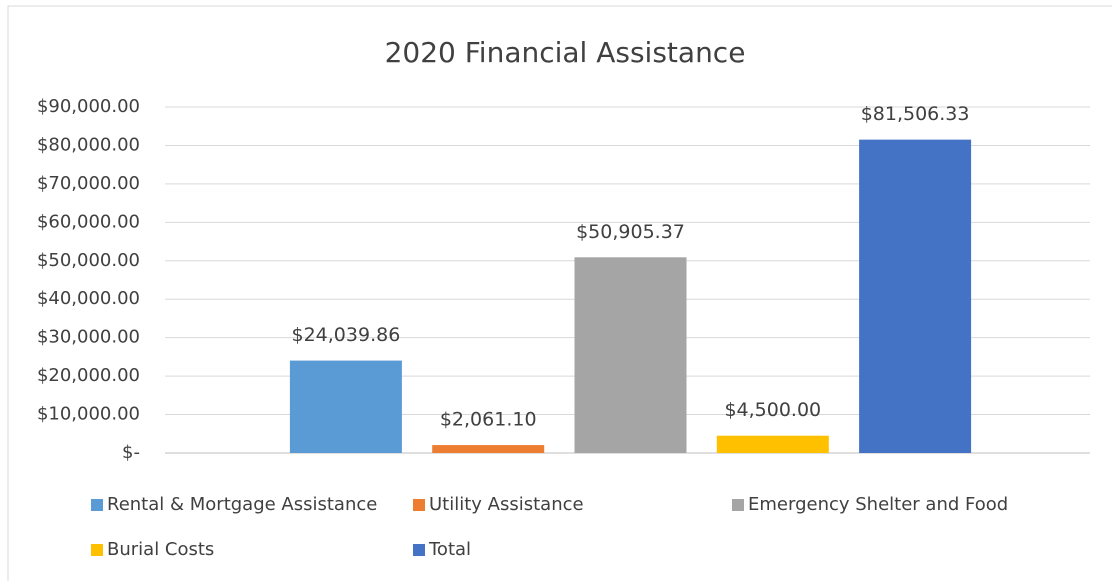  What do you see at coordinates (449, 549) in the screenshot?
I see `legend-label: Total` at bounding box center [449, 549].